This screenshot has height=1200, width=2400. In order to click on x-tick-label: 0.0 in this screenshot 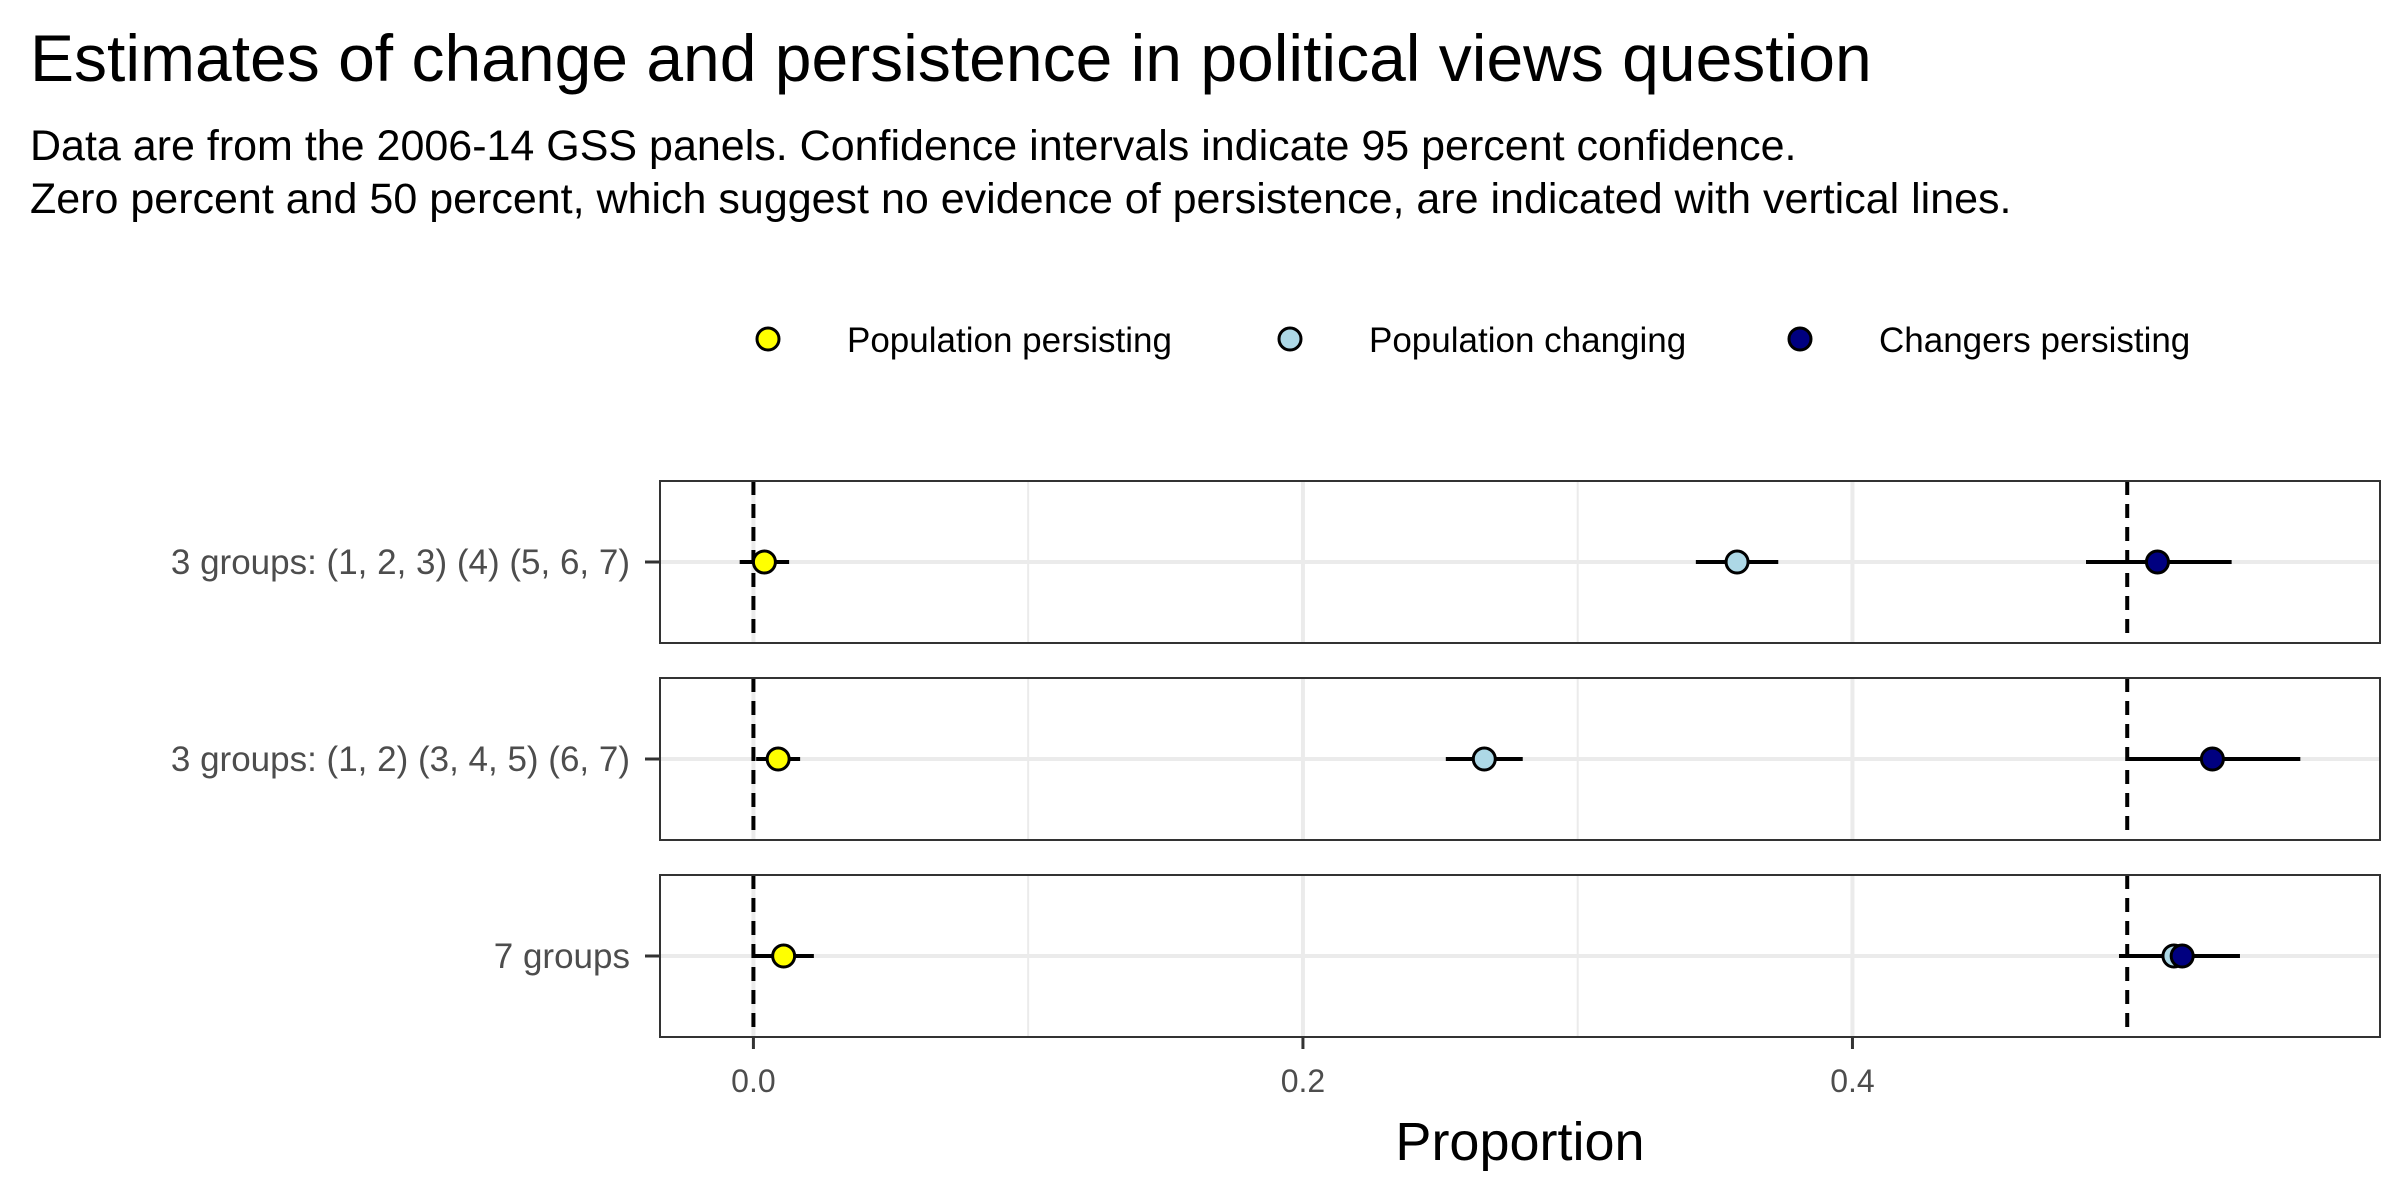, I will do `click(753, 1081)`.